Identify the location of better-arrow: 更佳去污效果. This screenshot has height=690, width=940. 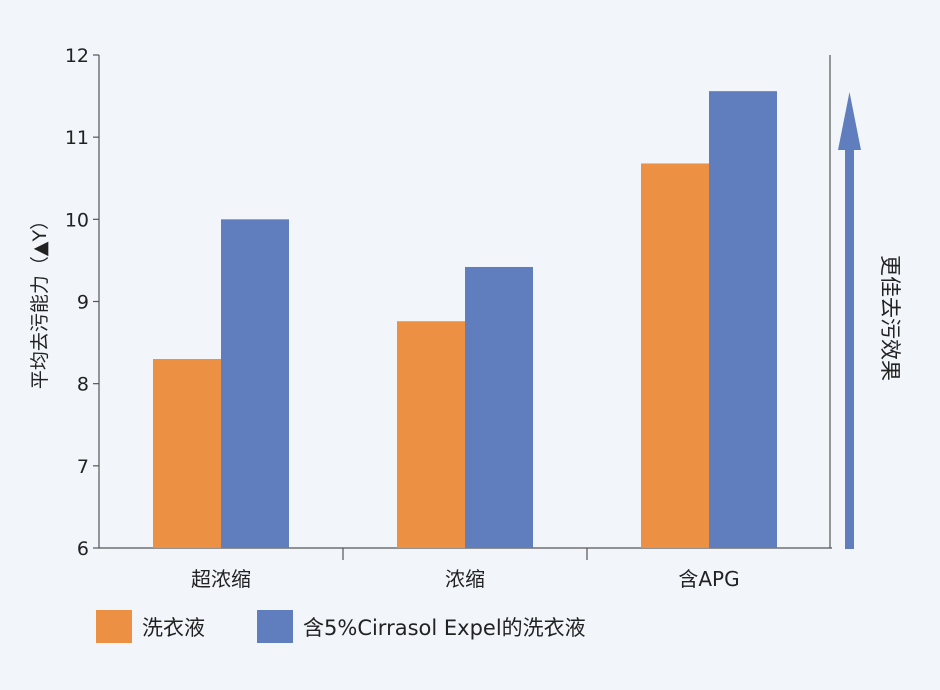
(870, 320).